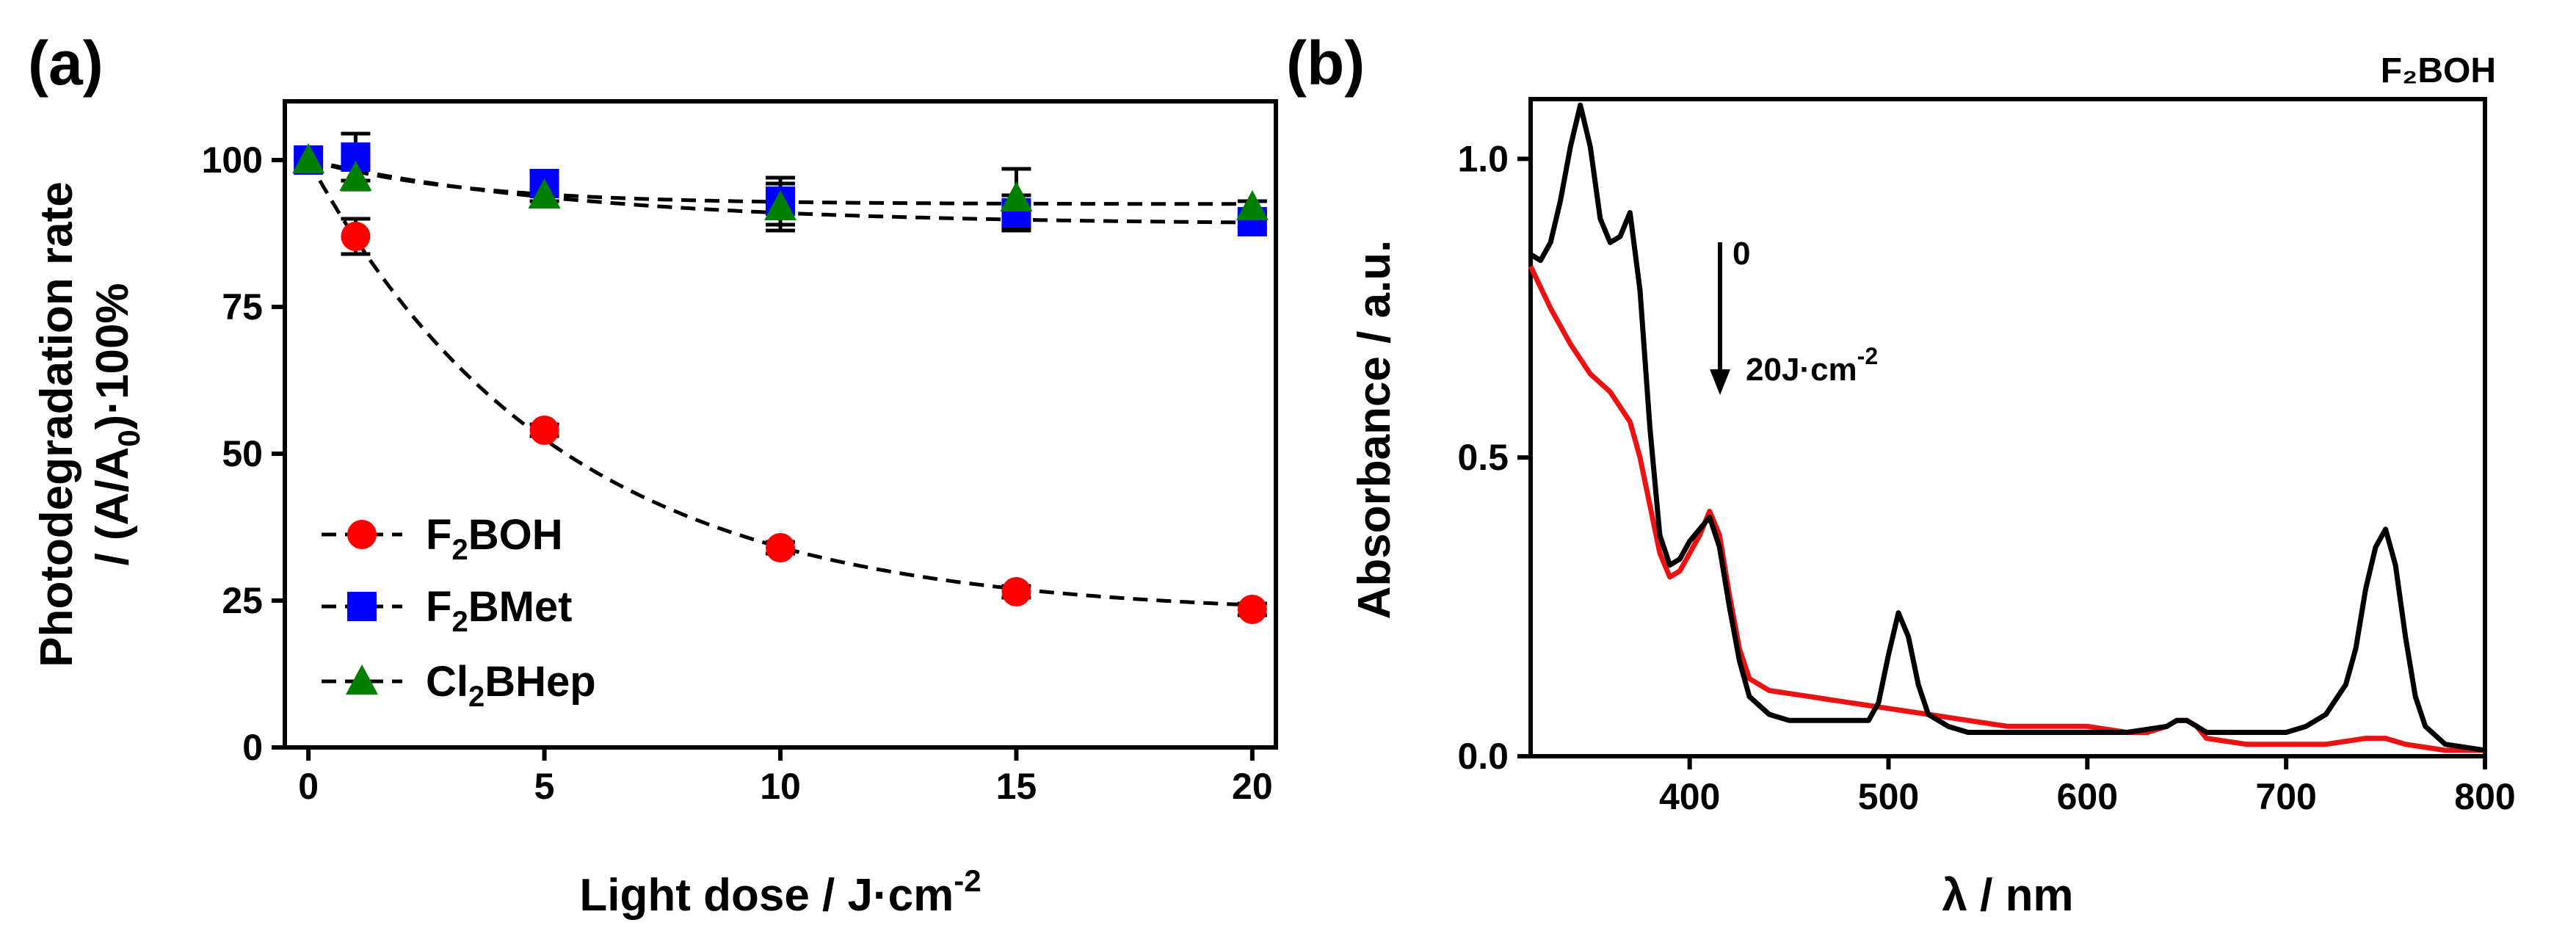 Image resolution: width=2576 pixels, height=942 pixels. What do you see at coordinates (233, 160) in the screenshot?
I see `y-tick-label-4: 100` at bounding box center [233, 160].